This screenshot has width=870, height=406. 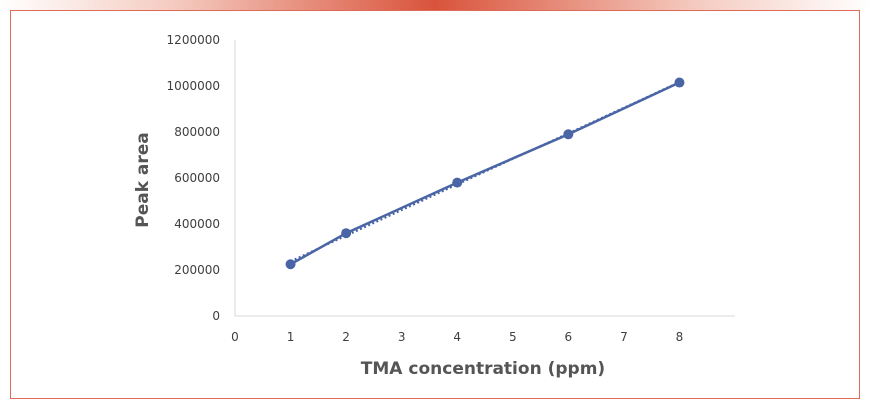 What do you see at coordinates (197, 132) in the screenshot?
I see `y-tick-label: 800000` at bounding box center [197, 132].